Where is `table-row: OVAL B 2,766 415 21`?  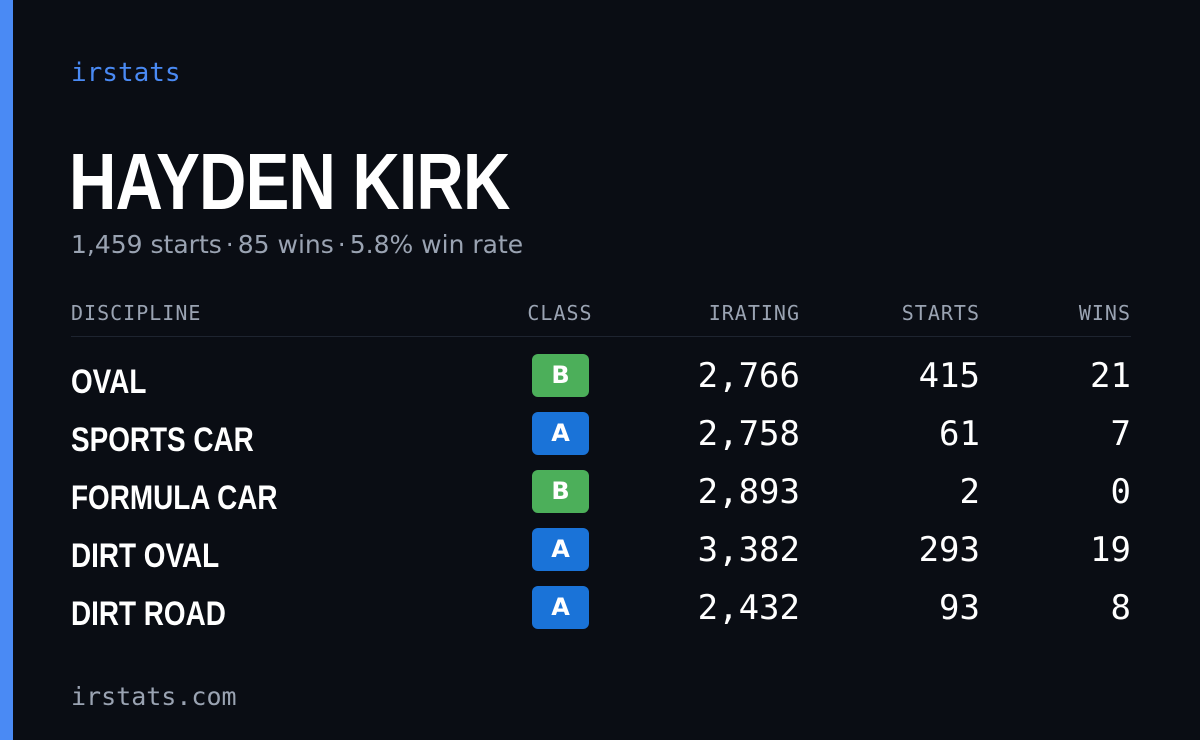 table-row: OVAL B 2,766 415 21 is located at coordinates (601, 379).